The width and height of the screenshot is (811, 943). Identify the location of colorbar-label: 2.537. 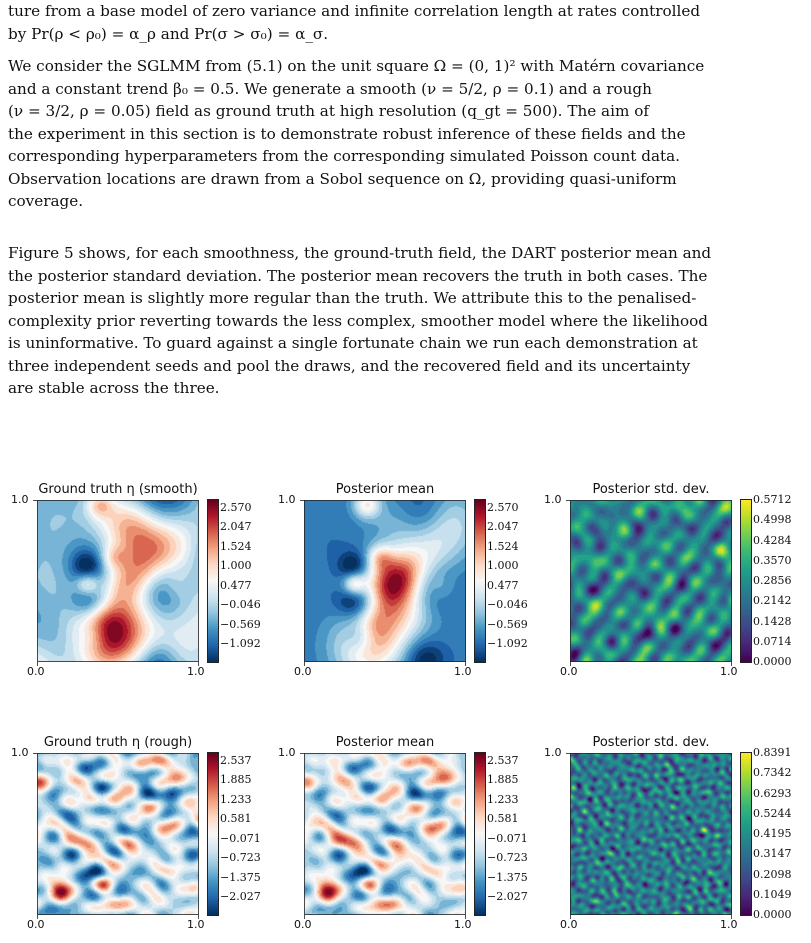
(503, 760).